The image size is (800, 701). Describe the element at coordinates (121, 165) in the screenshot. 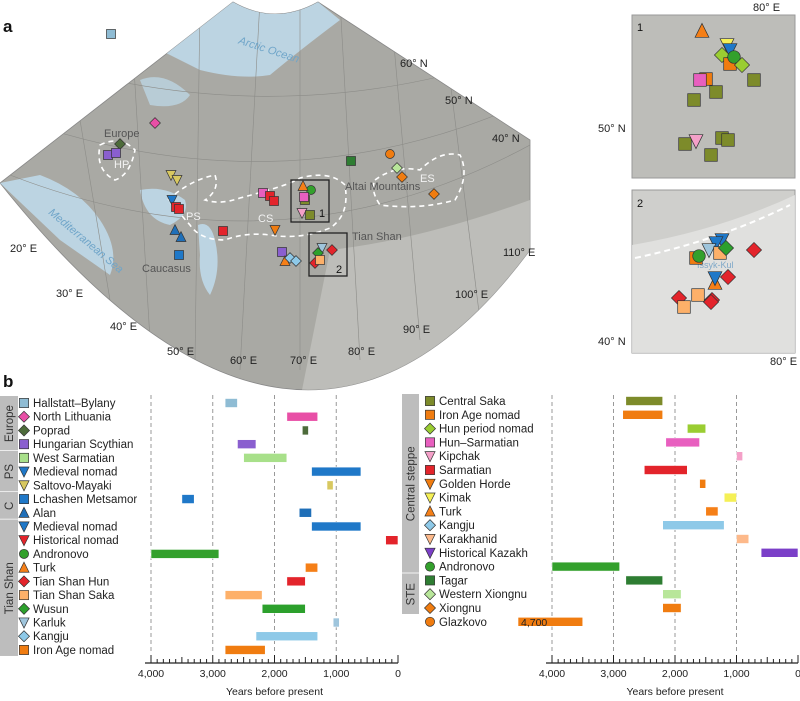

I see `label-hp: HP` at that location.